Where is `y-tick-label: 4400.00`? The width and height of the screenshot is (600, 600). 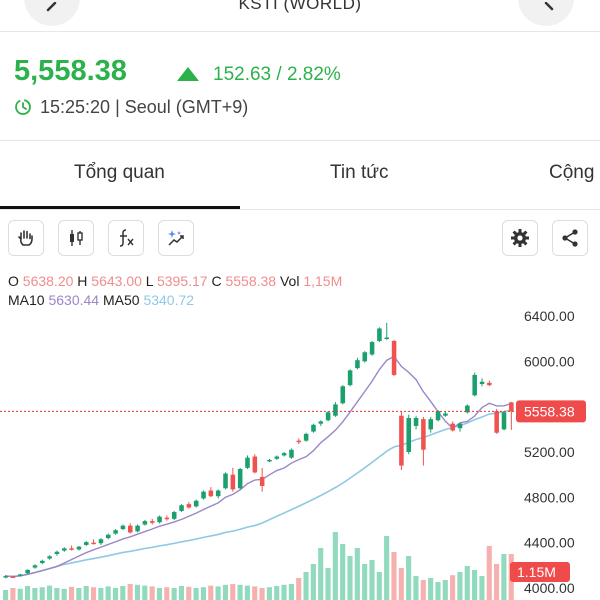 y-tick-label: 4400.00 is located at coordinates (549, 543).